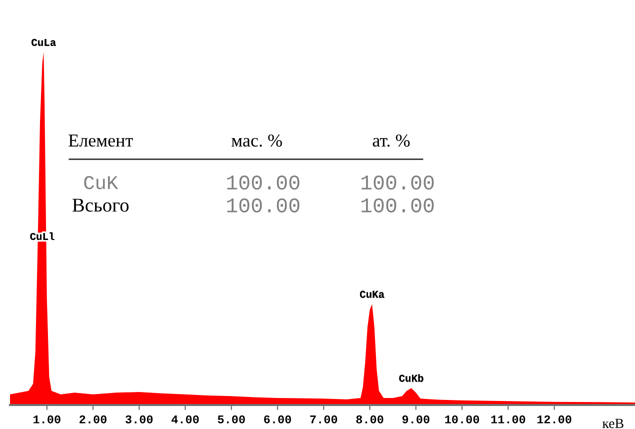 The height and width of the screenshot is (429, 635). I want to click on annotation: CuKb, so click(411, 378).